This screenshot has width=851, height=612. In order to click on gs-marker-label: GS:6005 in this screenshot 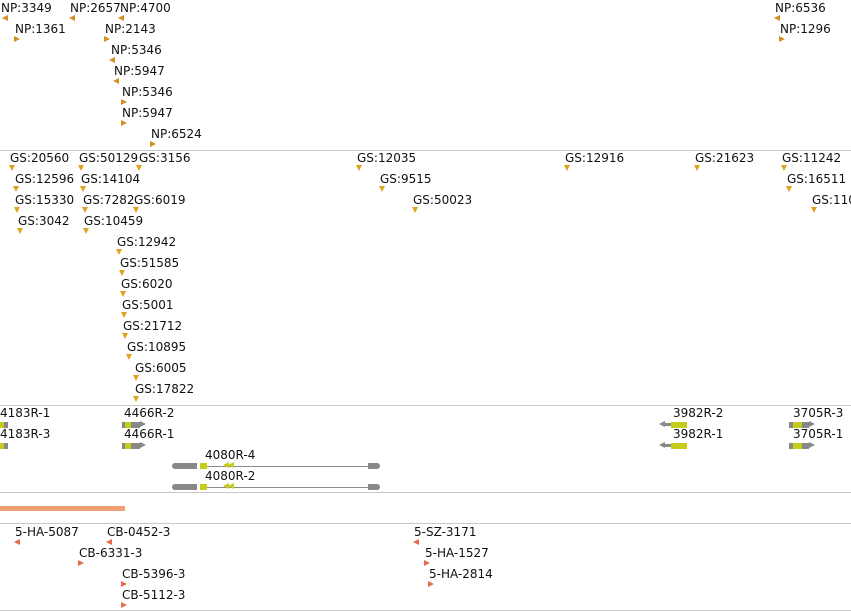, I will do `click(161, 368)`.